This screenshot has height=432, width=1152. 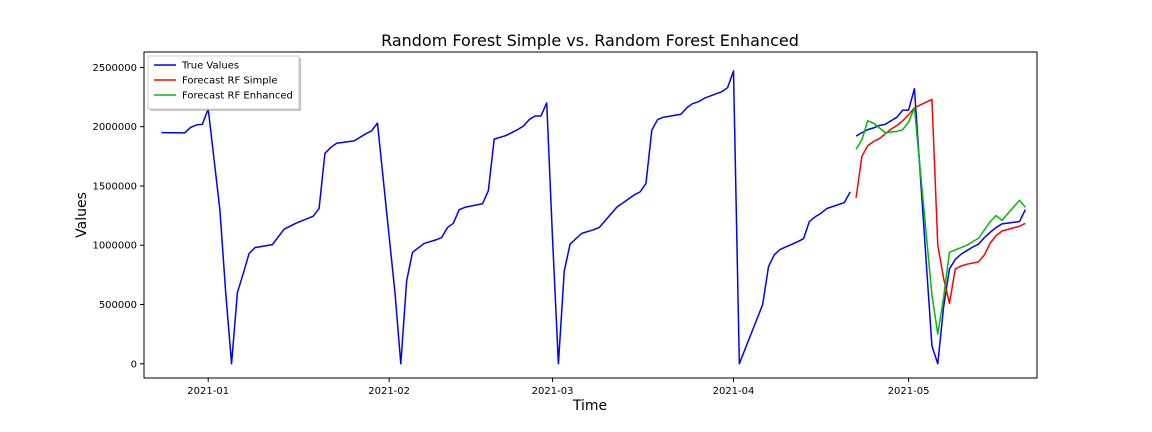 What do you see at coordinates (909, 391) in the screenshot?
I see `x-tick-label: 2021-05` at bounding box center [909, 391].